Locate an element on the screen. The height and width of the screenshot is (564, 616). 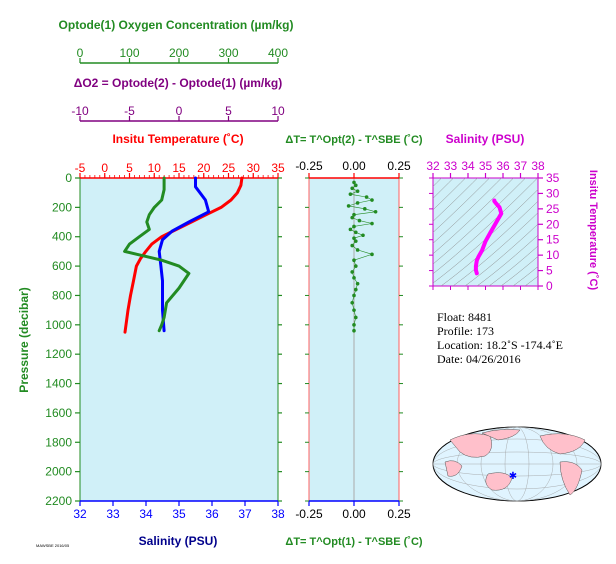
delta-o2-axis-title: ΔO2 = Optode(2) - Optode(1) (µm/kg) is located at coordinates (178, 83).